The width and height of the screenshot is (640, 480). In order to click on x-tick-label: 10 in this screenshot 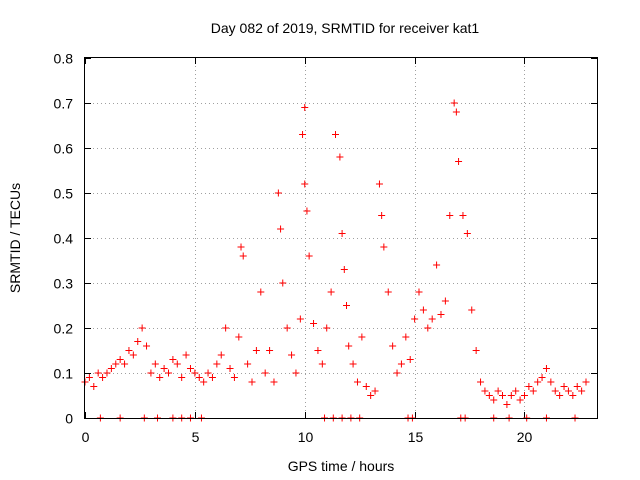, I will do `click(306, 437)`.